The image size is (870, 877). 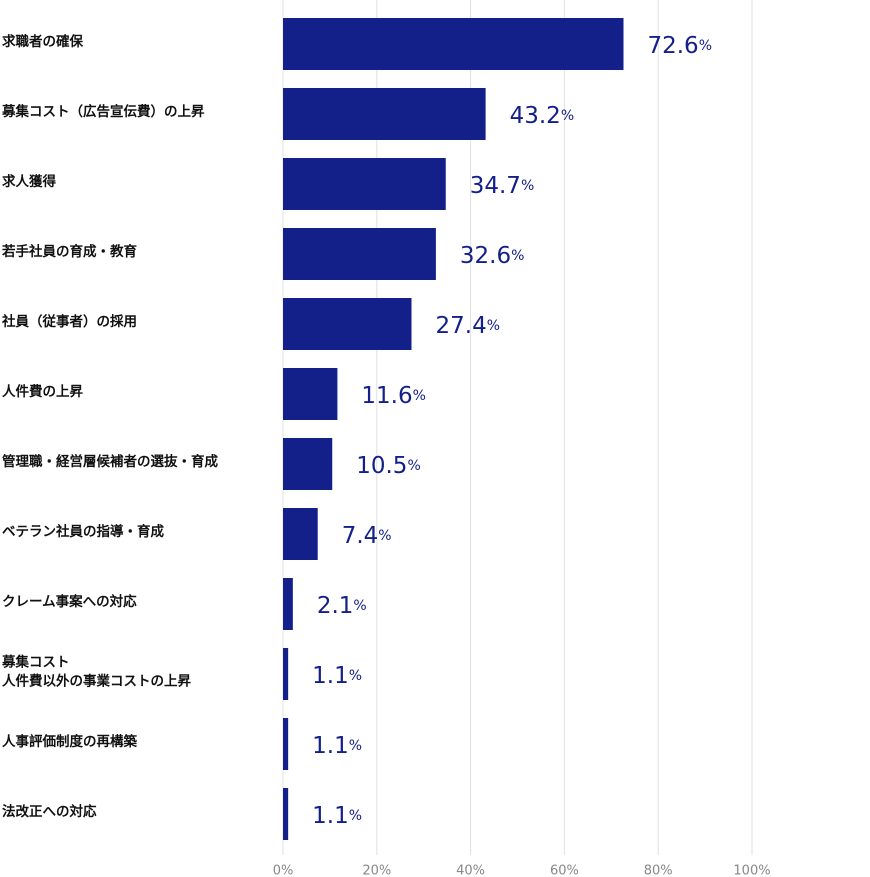 I want to click on category-line: 人件費以外の事業コストの上昇, so click(x=96, y=681).